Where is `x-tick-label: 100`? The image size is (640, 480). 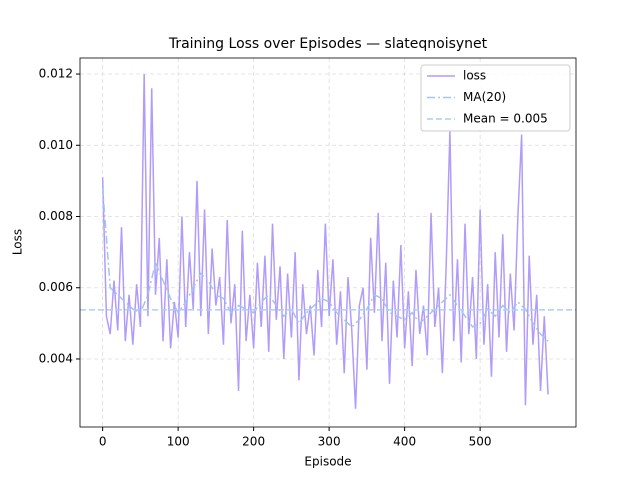
x-tick-label: 100 is located at coordinates (178, 442).